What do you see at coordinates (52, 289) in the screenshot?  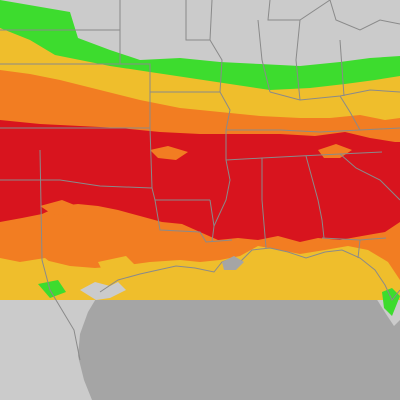 I see `green-patch` at bounding box center [52, 289].